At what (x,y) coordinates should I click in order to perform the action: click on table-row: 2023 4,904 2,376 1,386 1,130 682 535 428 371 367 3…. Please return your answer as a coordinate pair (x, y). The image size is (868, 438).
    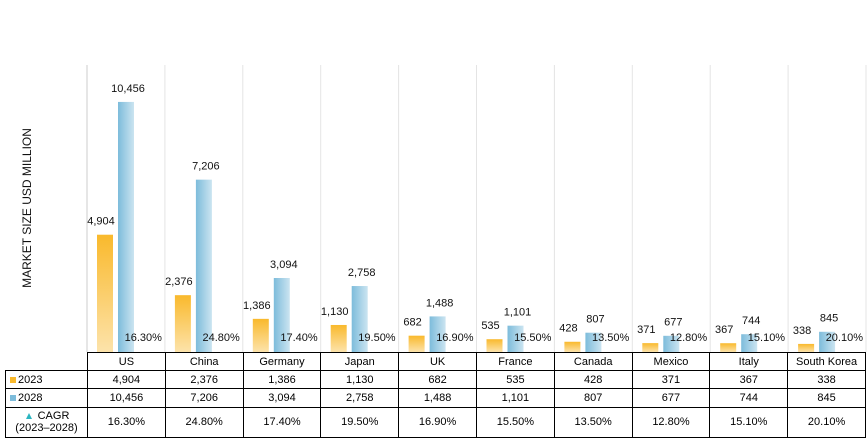
    Looking at the image, I should click on (435, 380).